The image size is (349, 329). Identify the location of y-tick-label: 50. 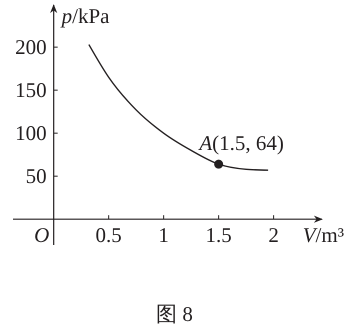
(36, 176).